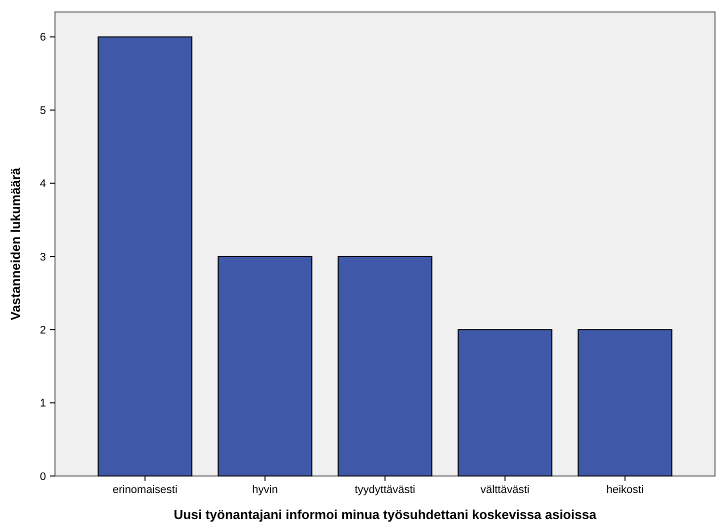 The image size is (721, 529). I want to click on y-tick-label: 5, so click(43, 110).